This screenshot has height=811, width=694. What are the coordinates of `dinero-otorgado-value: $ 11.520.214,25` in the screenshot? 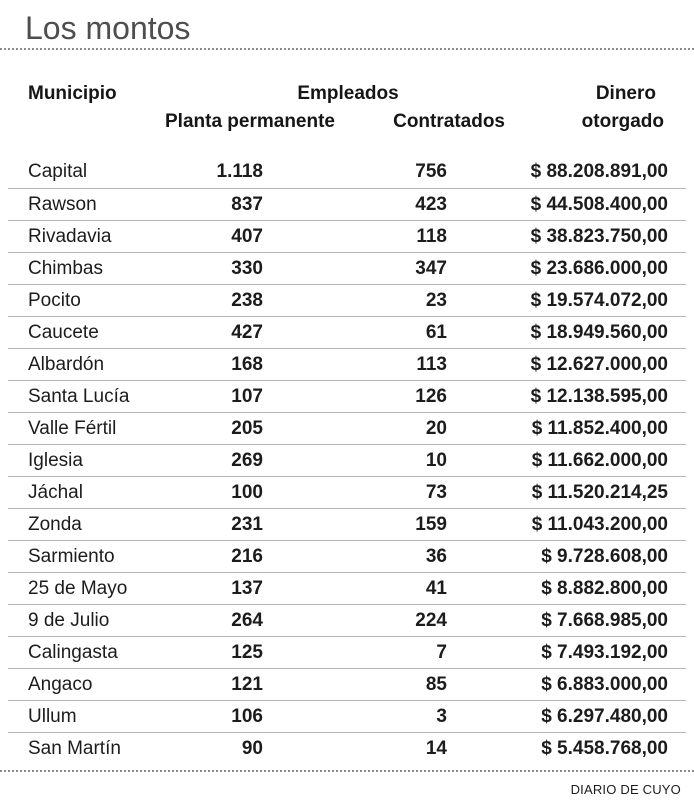 It's located at (599, 492).